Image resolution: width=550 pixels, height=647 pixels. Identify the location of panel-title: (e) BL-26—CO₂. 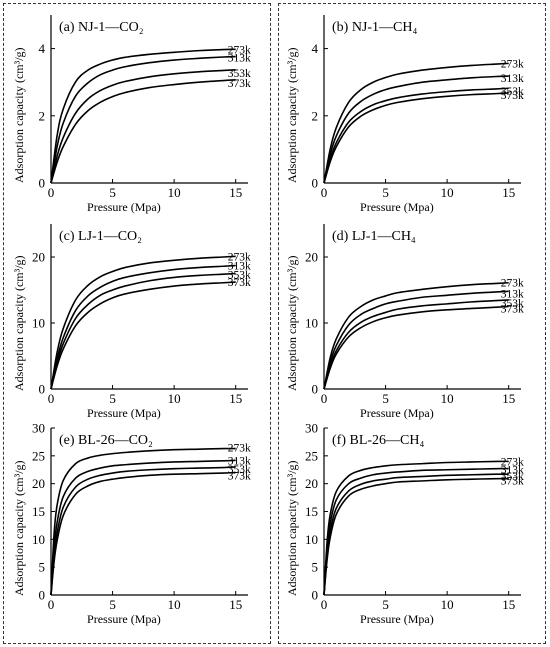
(106, 440).